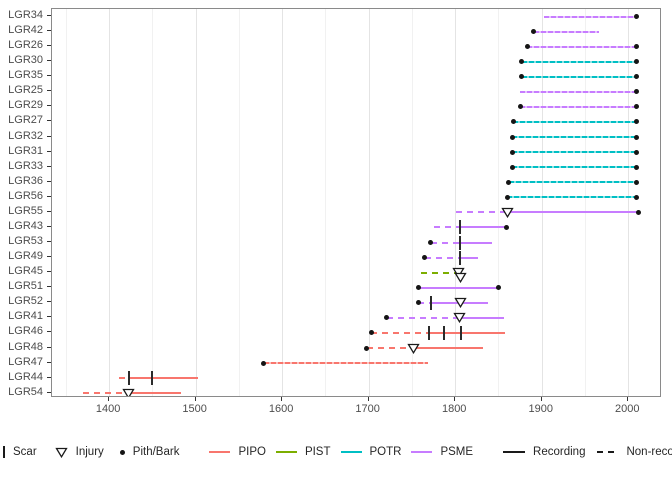  Describe the element at coordinates (281, 409) in the screenshot. I see `x-tick-label: 1600` at that location.